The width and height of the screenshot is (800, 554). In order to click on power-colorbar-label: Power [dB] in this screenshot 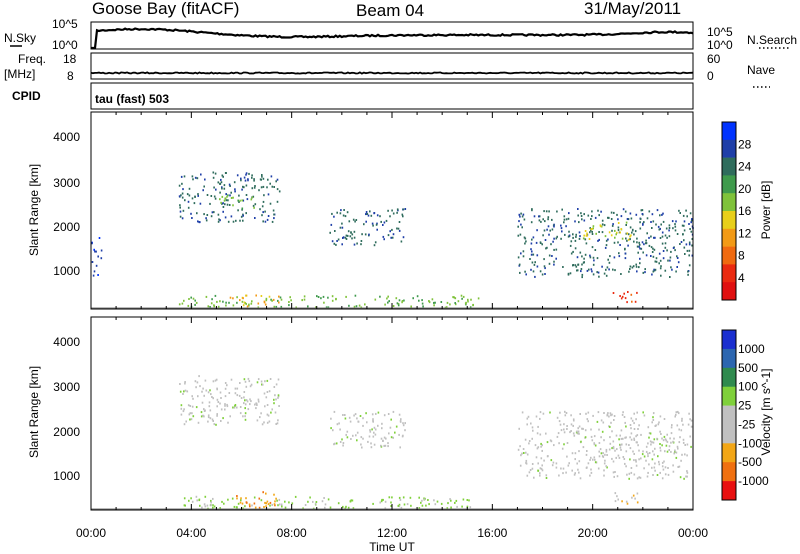, I will do `click(766, 210)`.